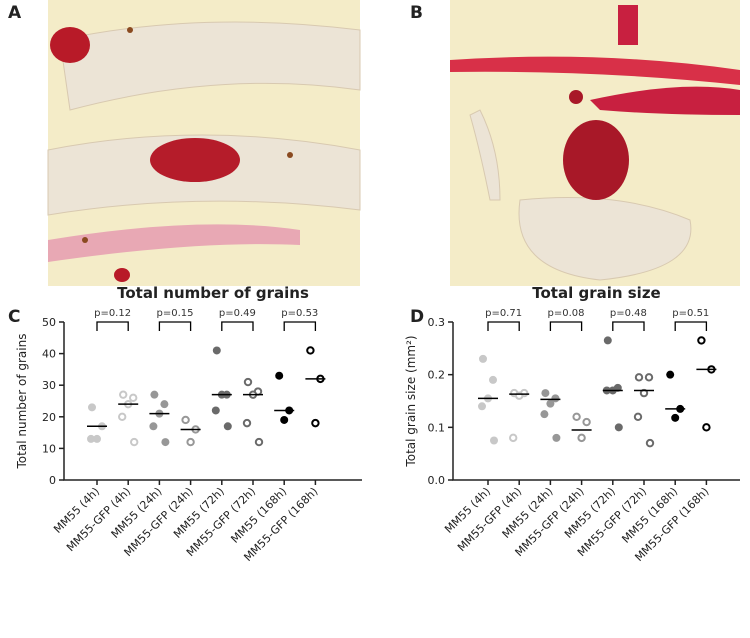 This screenshot has height=638, width=750. I want to click on y-tick-label: 30, so click(49, 385).